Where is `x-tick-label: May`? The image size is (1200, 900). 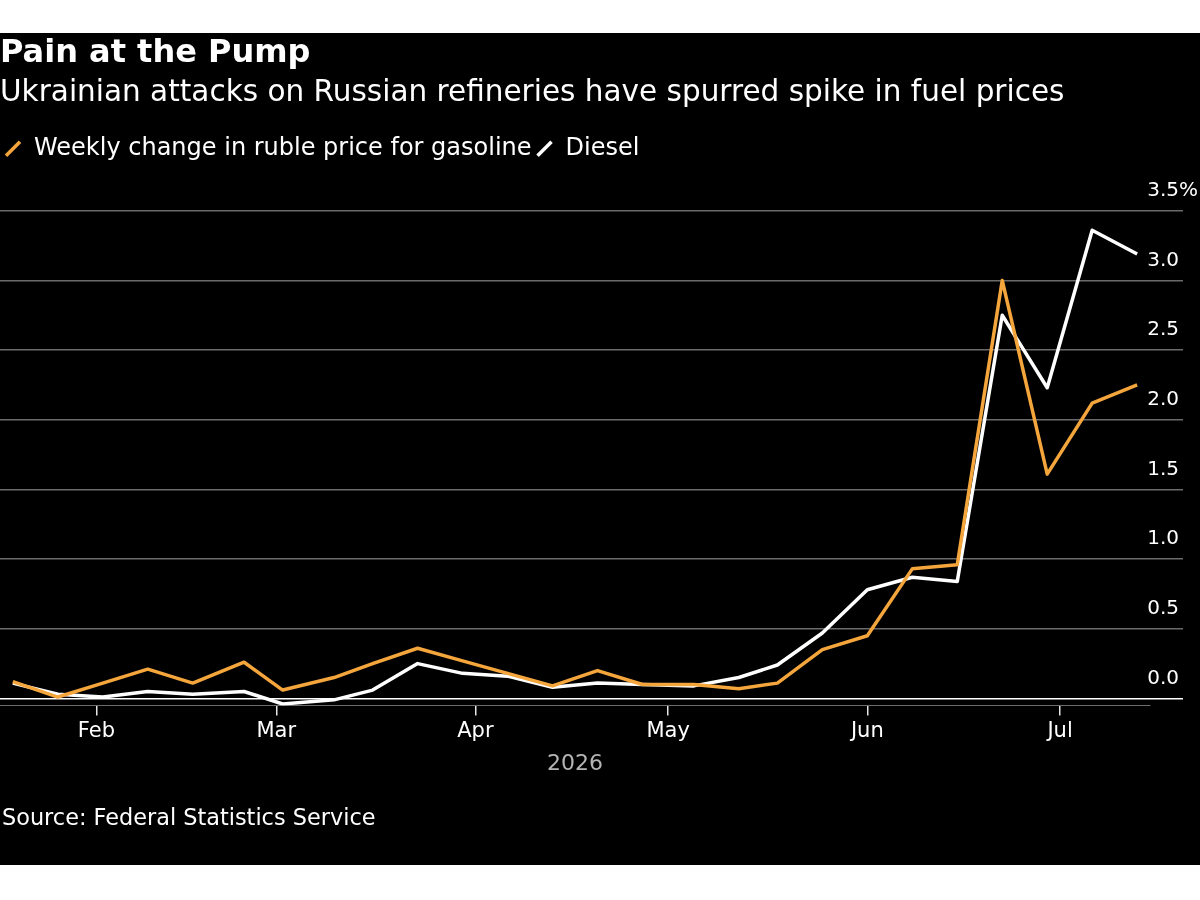
x-tick-label: May is located at coordinates (668, 730).